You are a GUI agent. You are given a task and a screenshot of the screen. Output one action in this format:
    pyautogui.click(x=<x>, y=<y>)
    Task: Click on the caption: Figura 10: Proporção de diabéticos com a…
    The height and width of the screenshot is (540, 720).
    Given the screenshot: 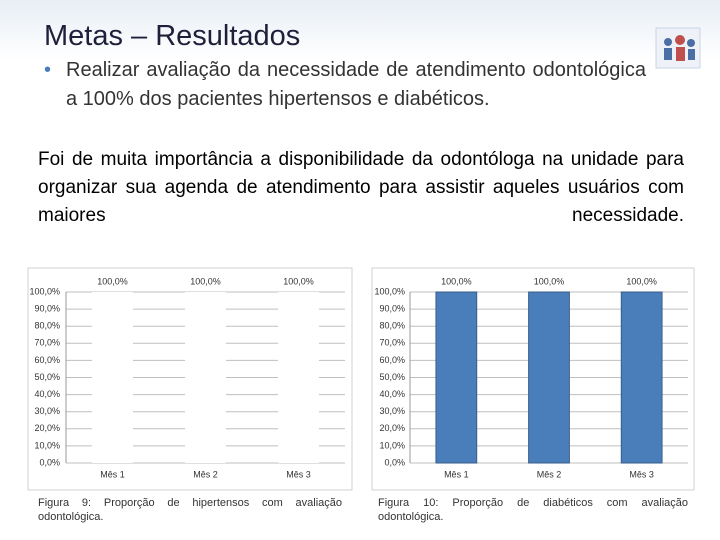 What is the action you would take?
    pyautogui.click(x=533, y=510)
    